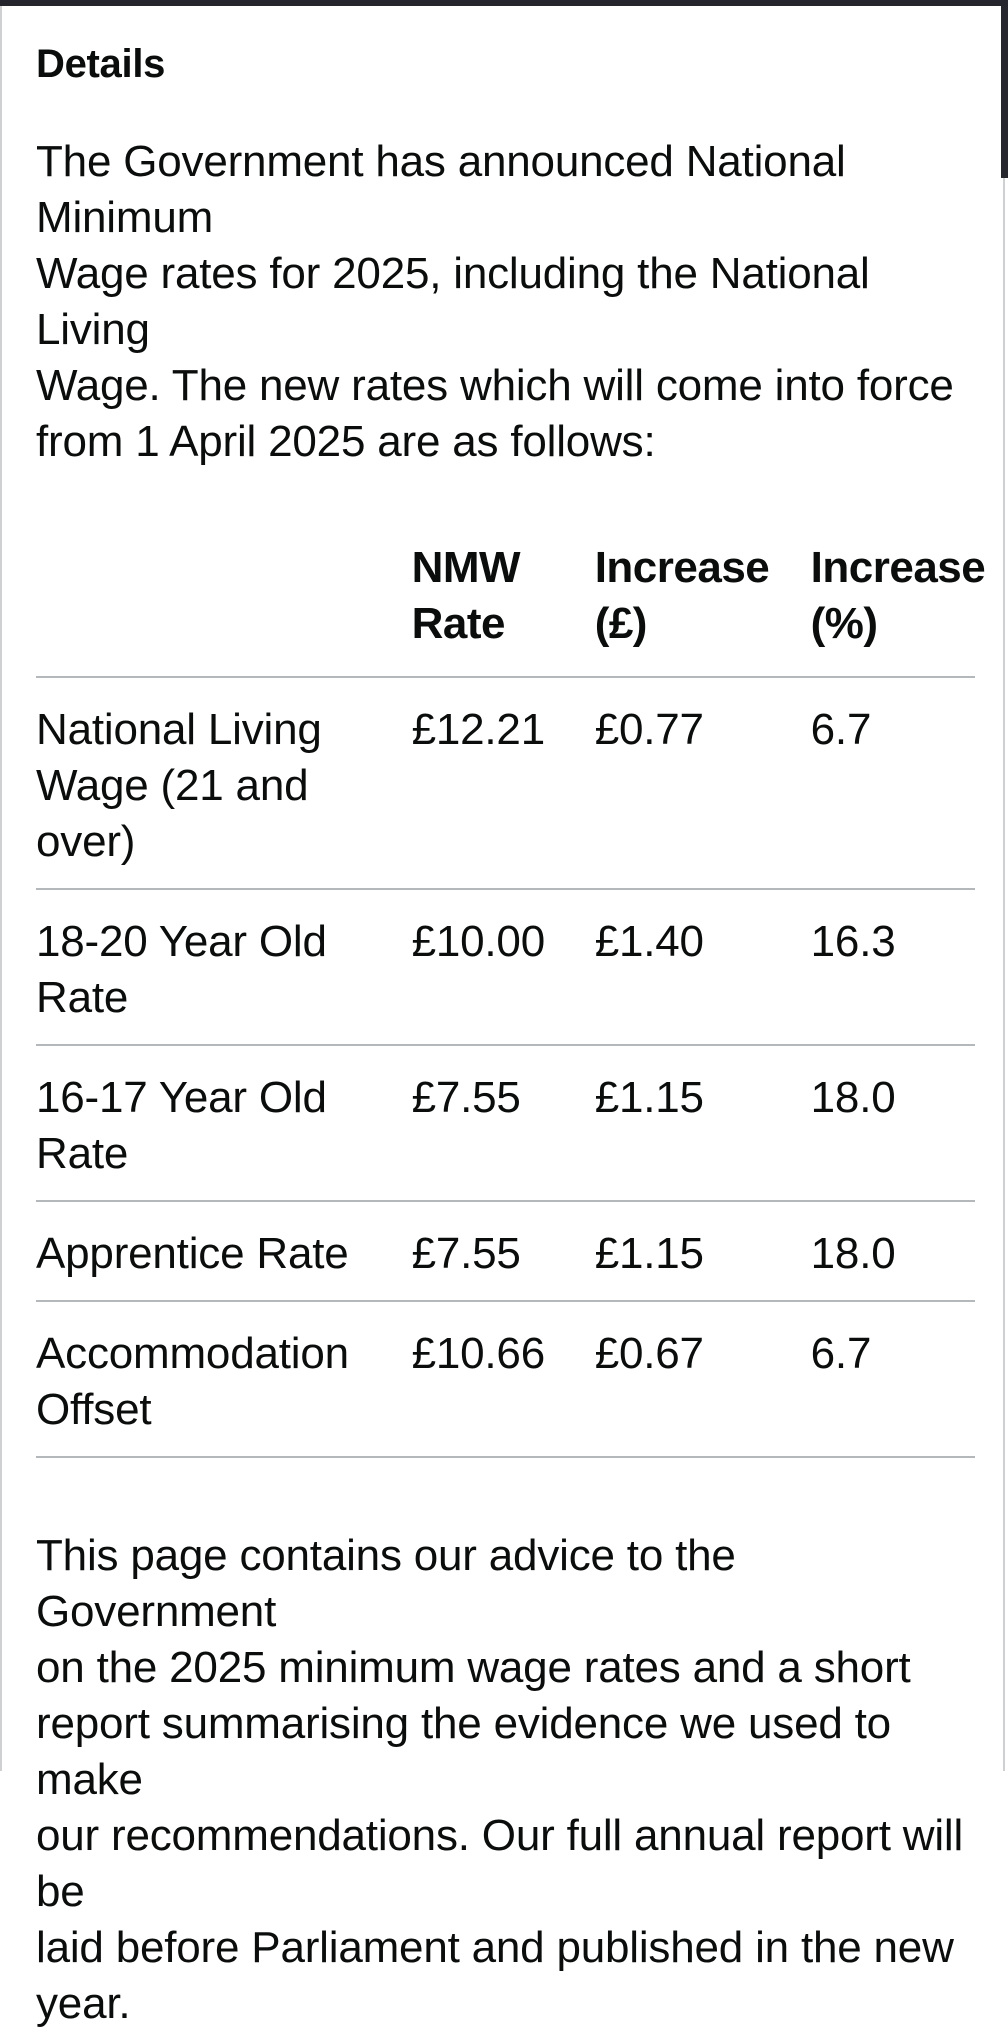  What do you see at coordinates (224, 1251) in the screenshot?
I see `row-label: Apprentice Rate` at bounding box center [224, 1251].